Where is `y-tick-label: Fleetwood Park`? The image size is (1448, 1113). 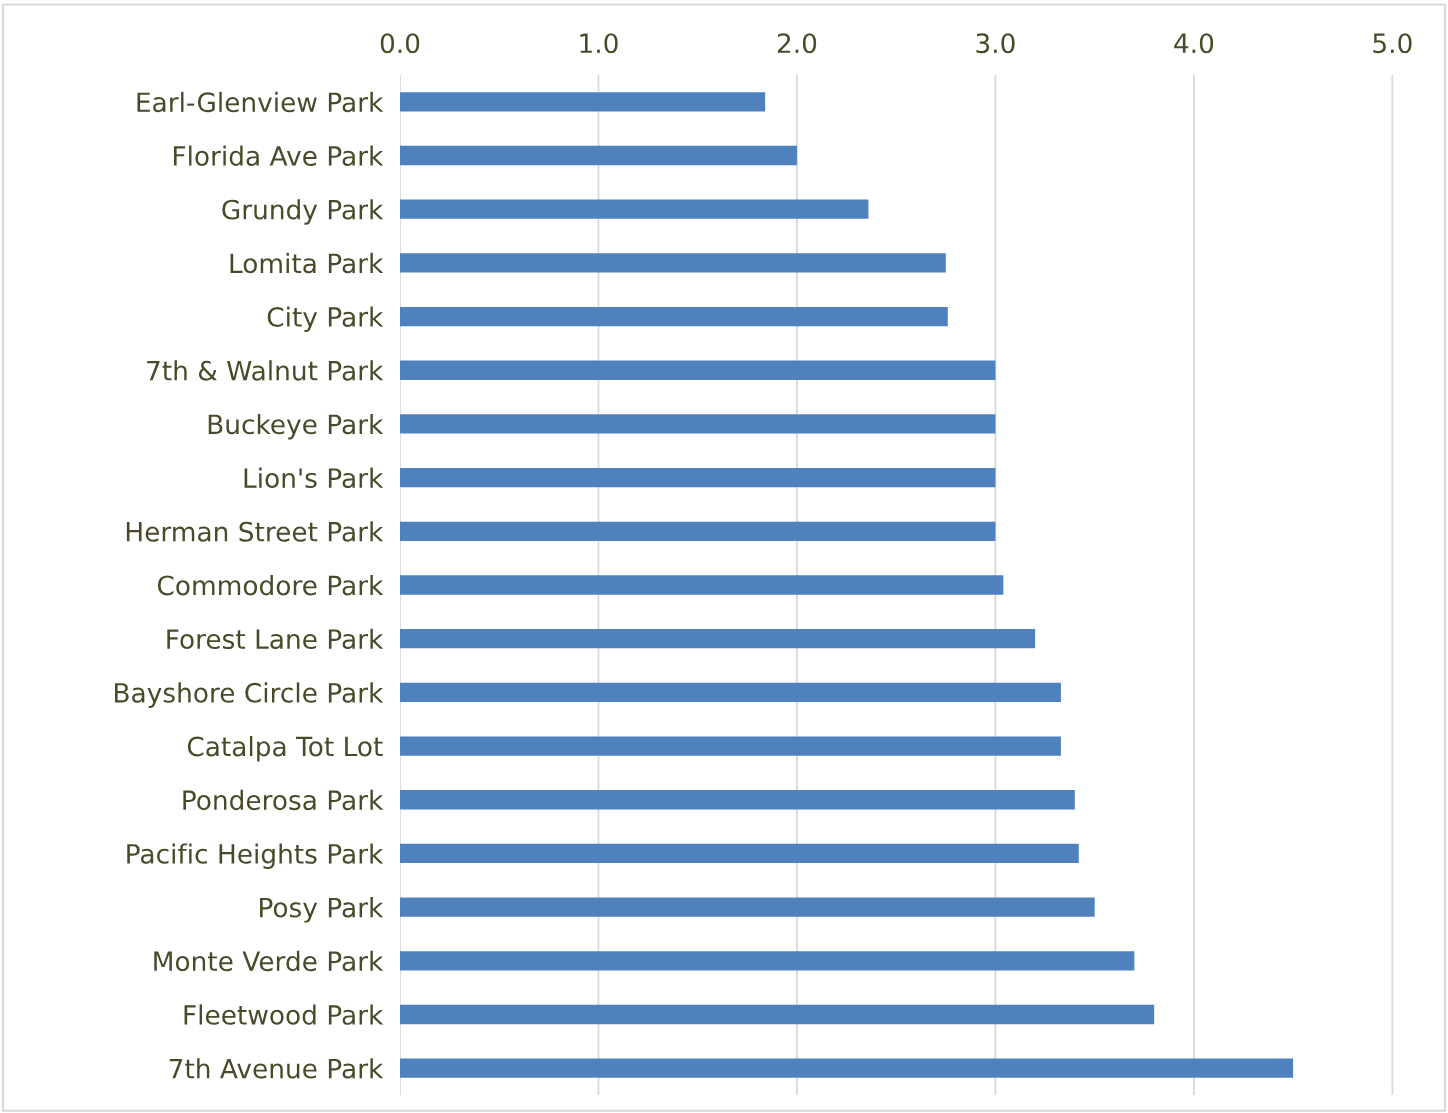
y-tick-label: Fleetwood Park is located at coordinates (284, 1014).